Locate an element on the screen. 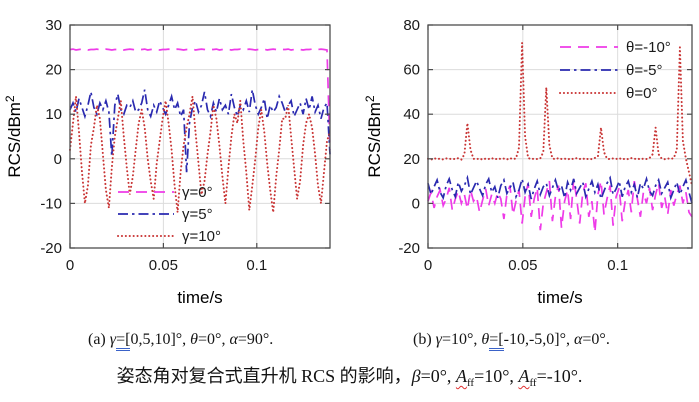  legend-label: θ=-10° is located at coordinates (648, 47).